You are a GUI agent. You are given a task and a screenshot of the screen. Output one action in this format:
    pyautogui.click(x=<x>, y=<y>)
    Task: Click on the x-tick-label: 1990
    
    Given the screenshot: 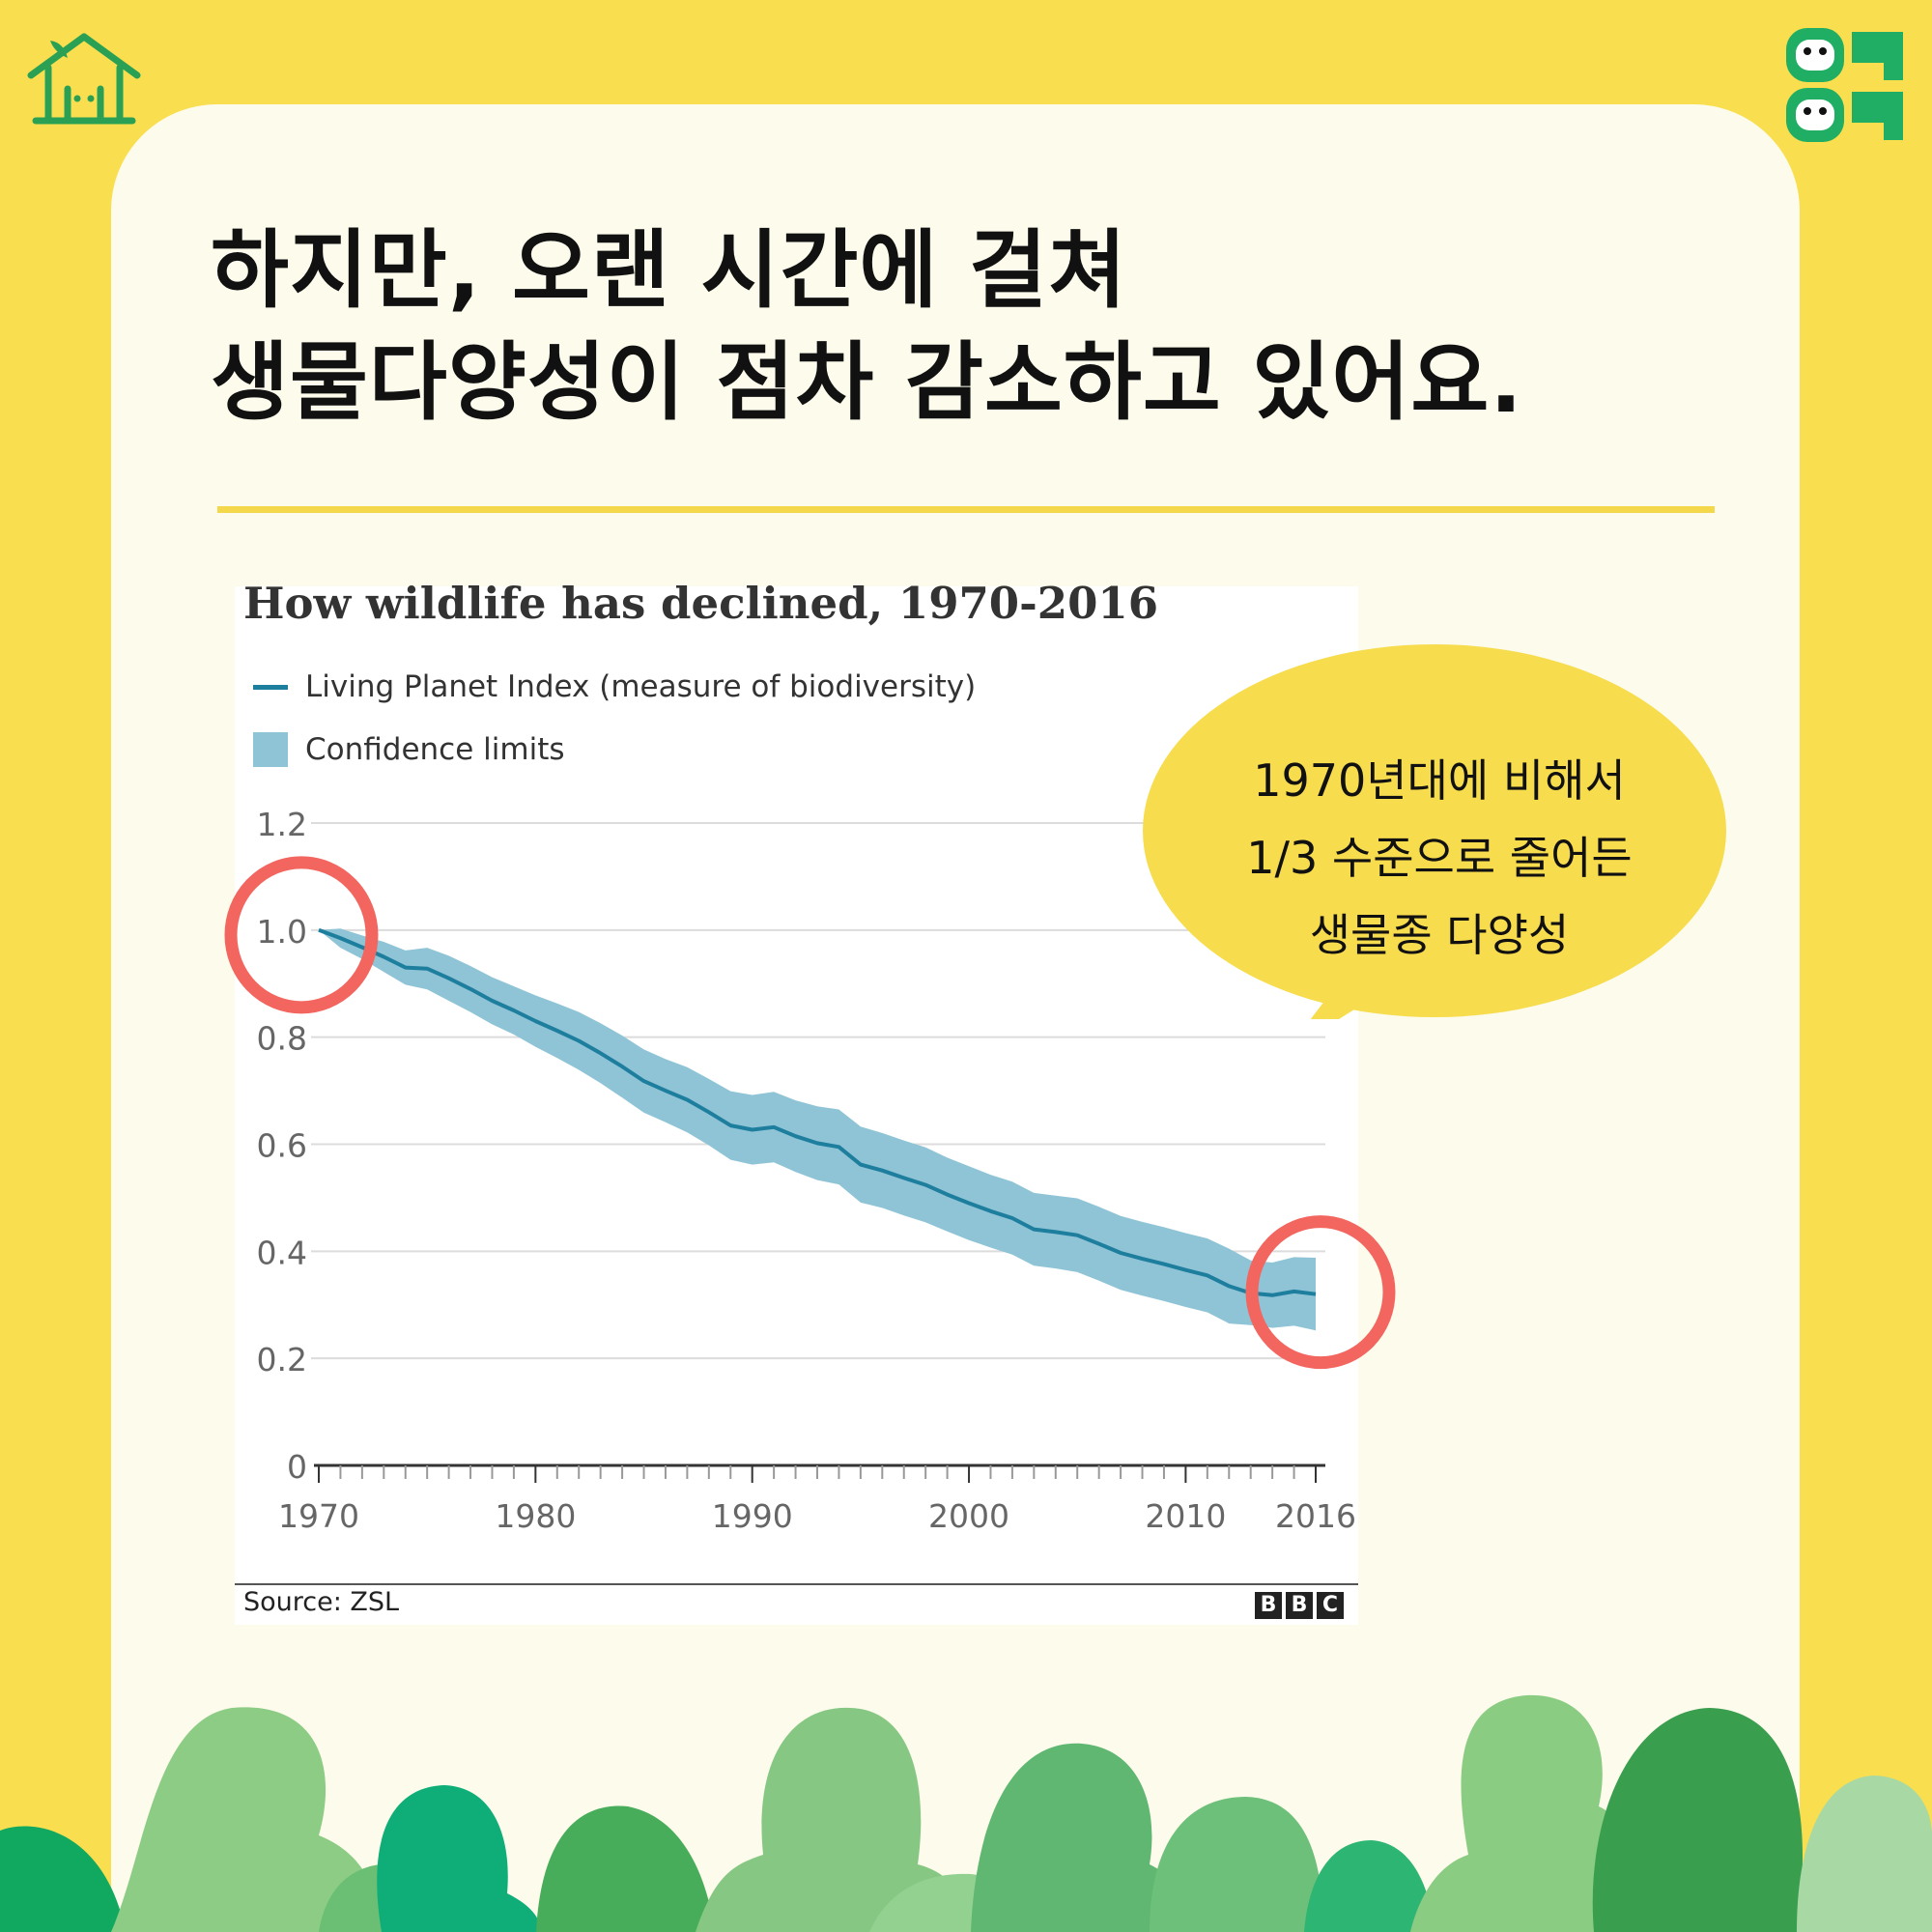 What is the action you would take?
    pyautogui.click(x=752, y=1516)
    